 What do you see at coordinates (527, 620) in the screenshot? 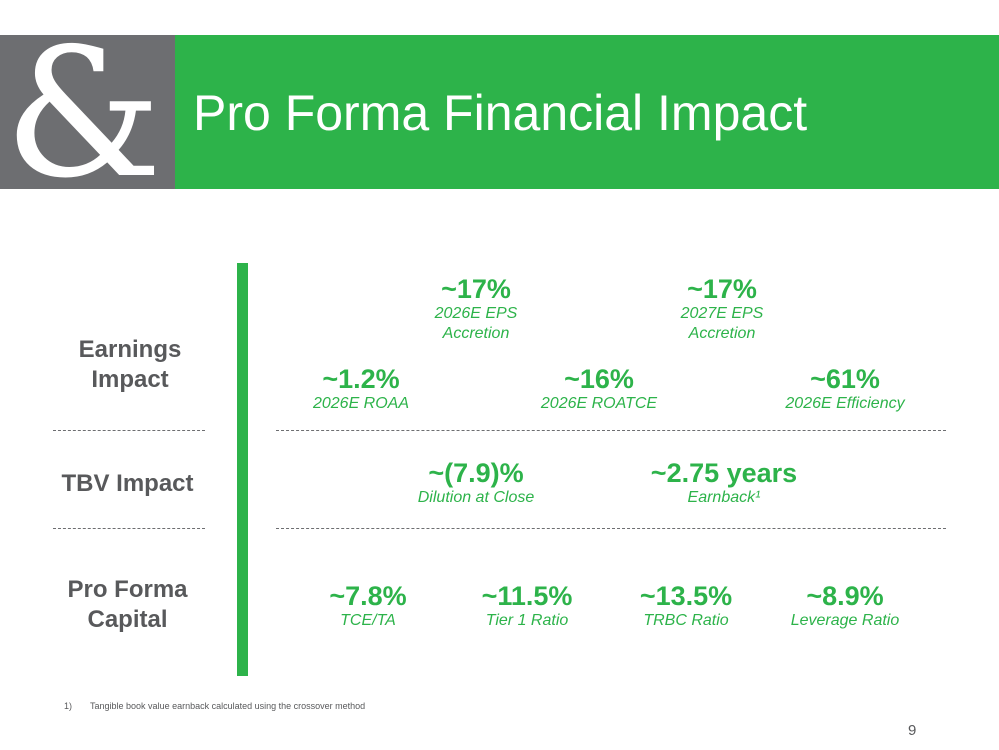
I see `metric-label: Tier 1 Ratio` at bounding box center [527, 620].